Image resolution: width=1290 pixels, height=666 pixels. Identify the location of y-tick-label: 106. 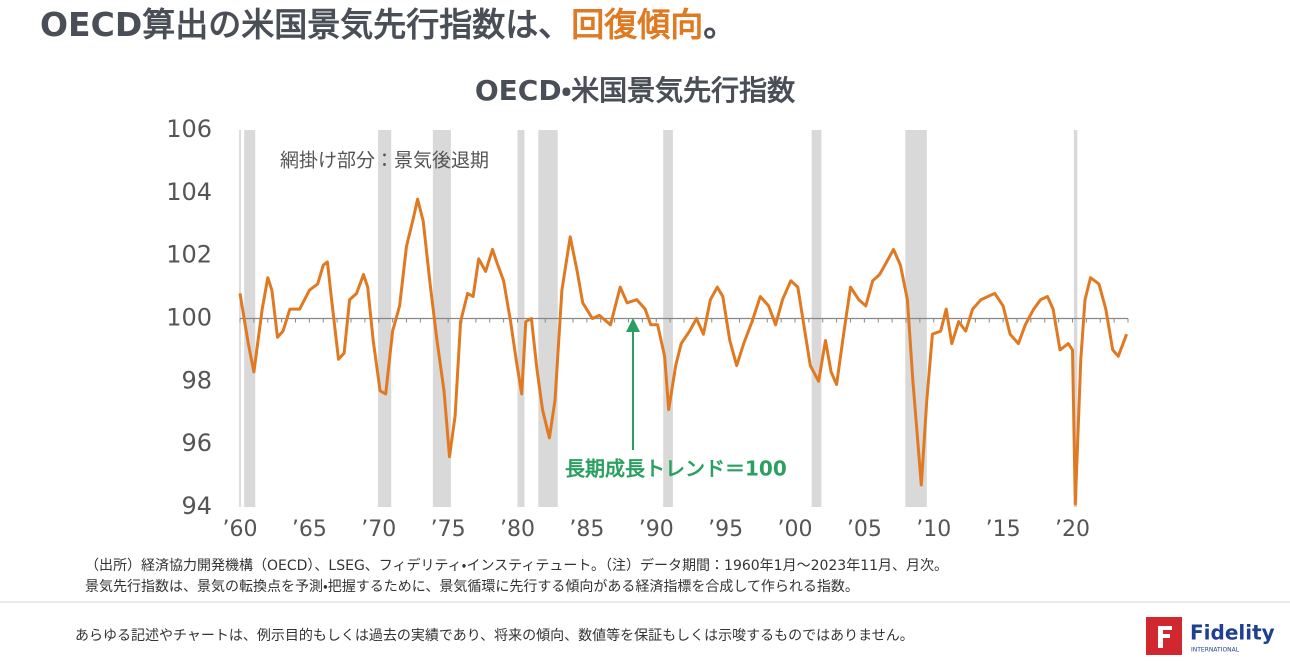
(189, 129).